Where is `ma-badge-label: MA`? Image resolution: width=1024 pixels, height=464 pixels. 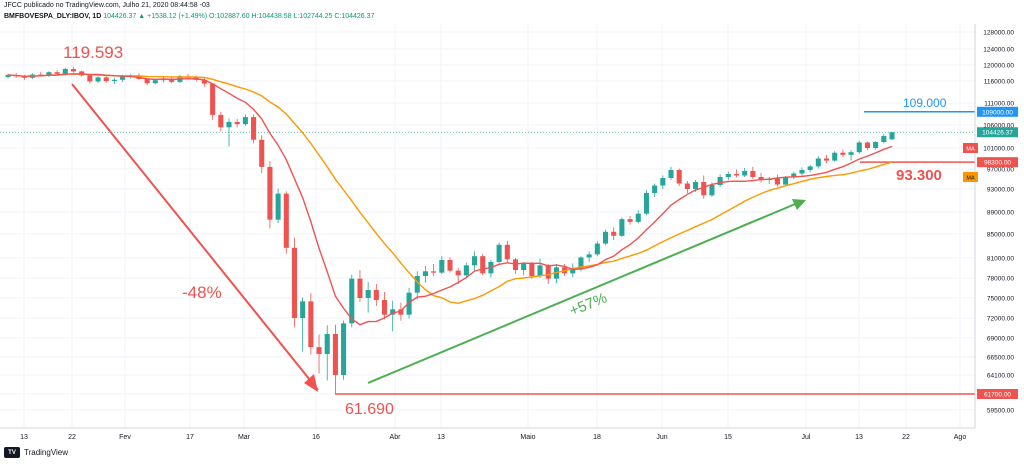 ma-badge-label: MA is located at coordinates (970, 150).